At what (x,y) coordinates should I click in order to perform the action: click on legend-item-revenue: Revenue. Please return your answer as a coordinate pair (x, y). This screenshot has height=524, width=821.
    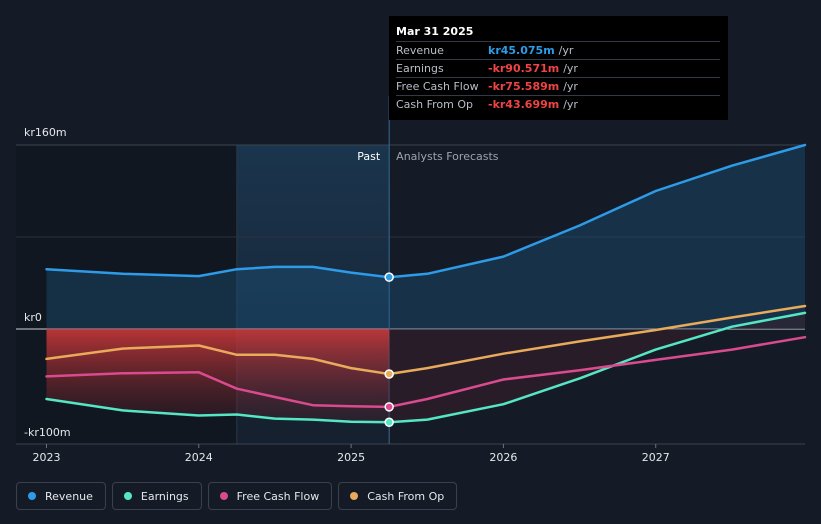
    Looking at the image, I should click on (61, 496).